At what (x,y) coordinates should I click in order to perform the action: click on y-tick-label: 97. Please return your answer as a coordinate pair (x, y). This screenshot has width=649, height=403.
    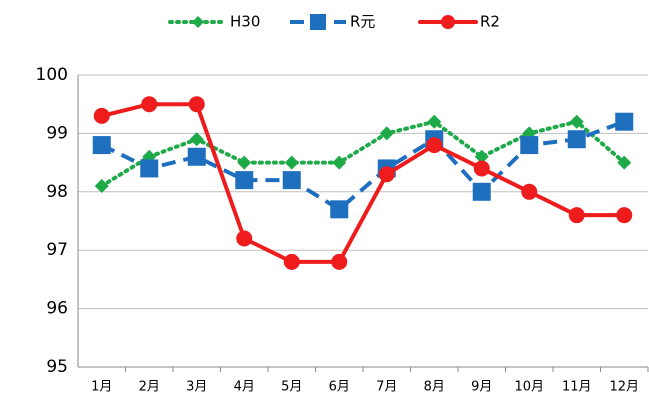
    Looking at the image, I should click on (57, 250).